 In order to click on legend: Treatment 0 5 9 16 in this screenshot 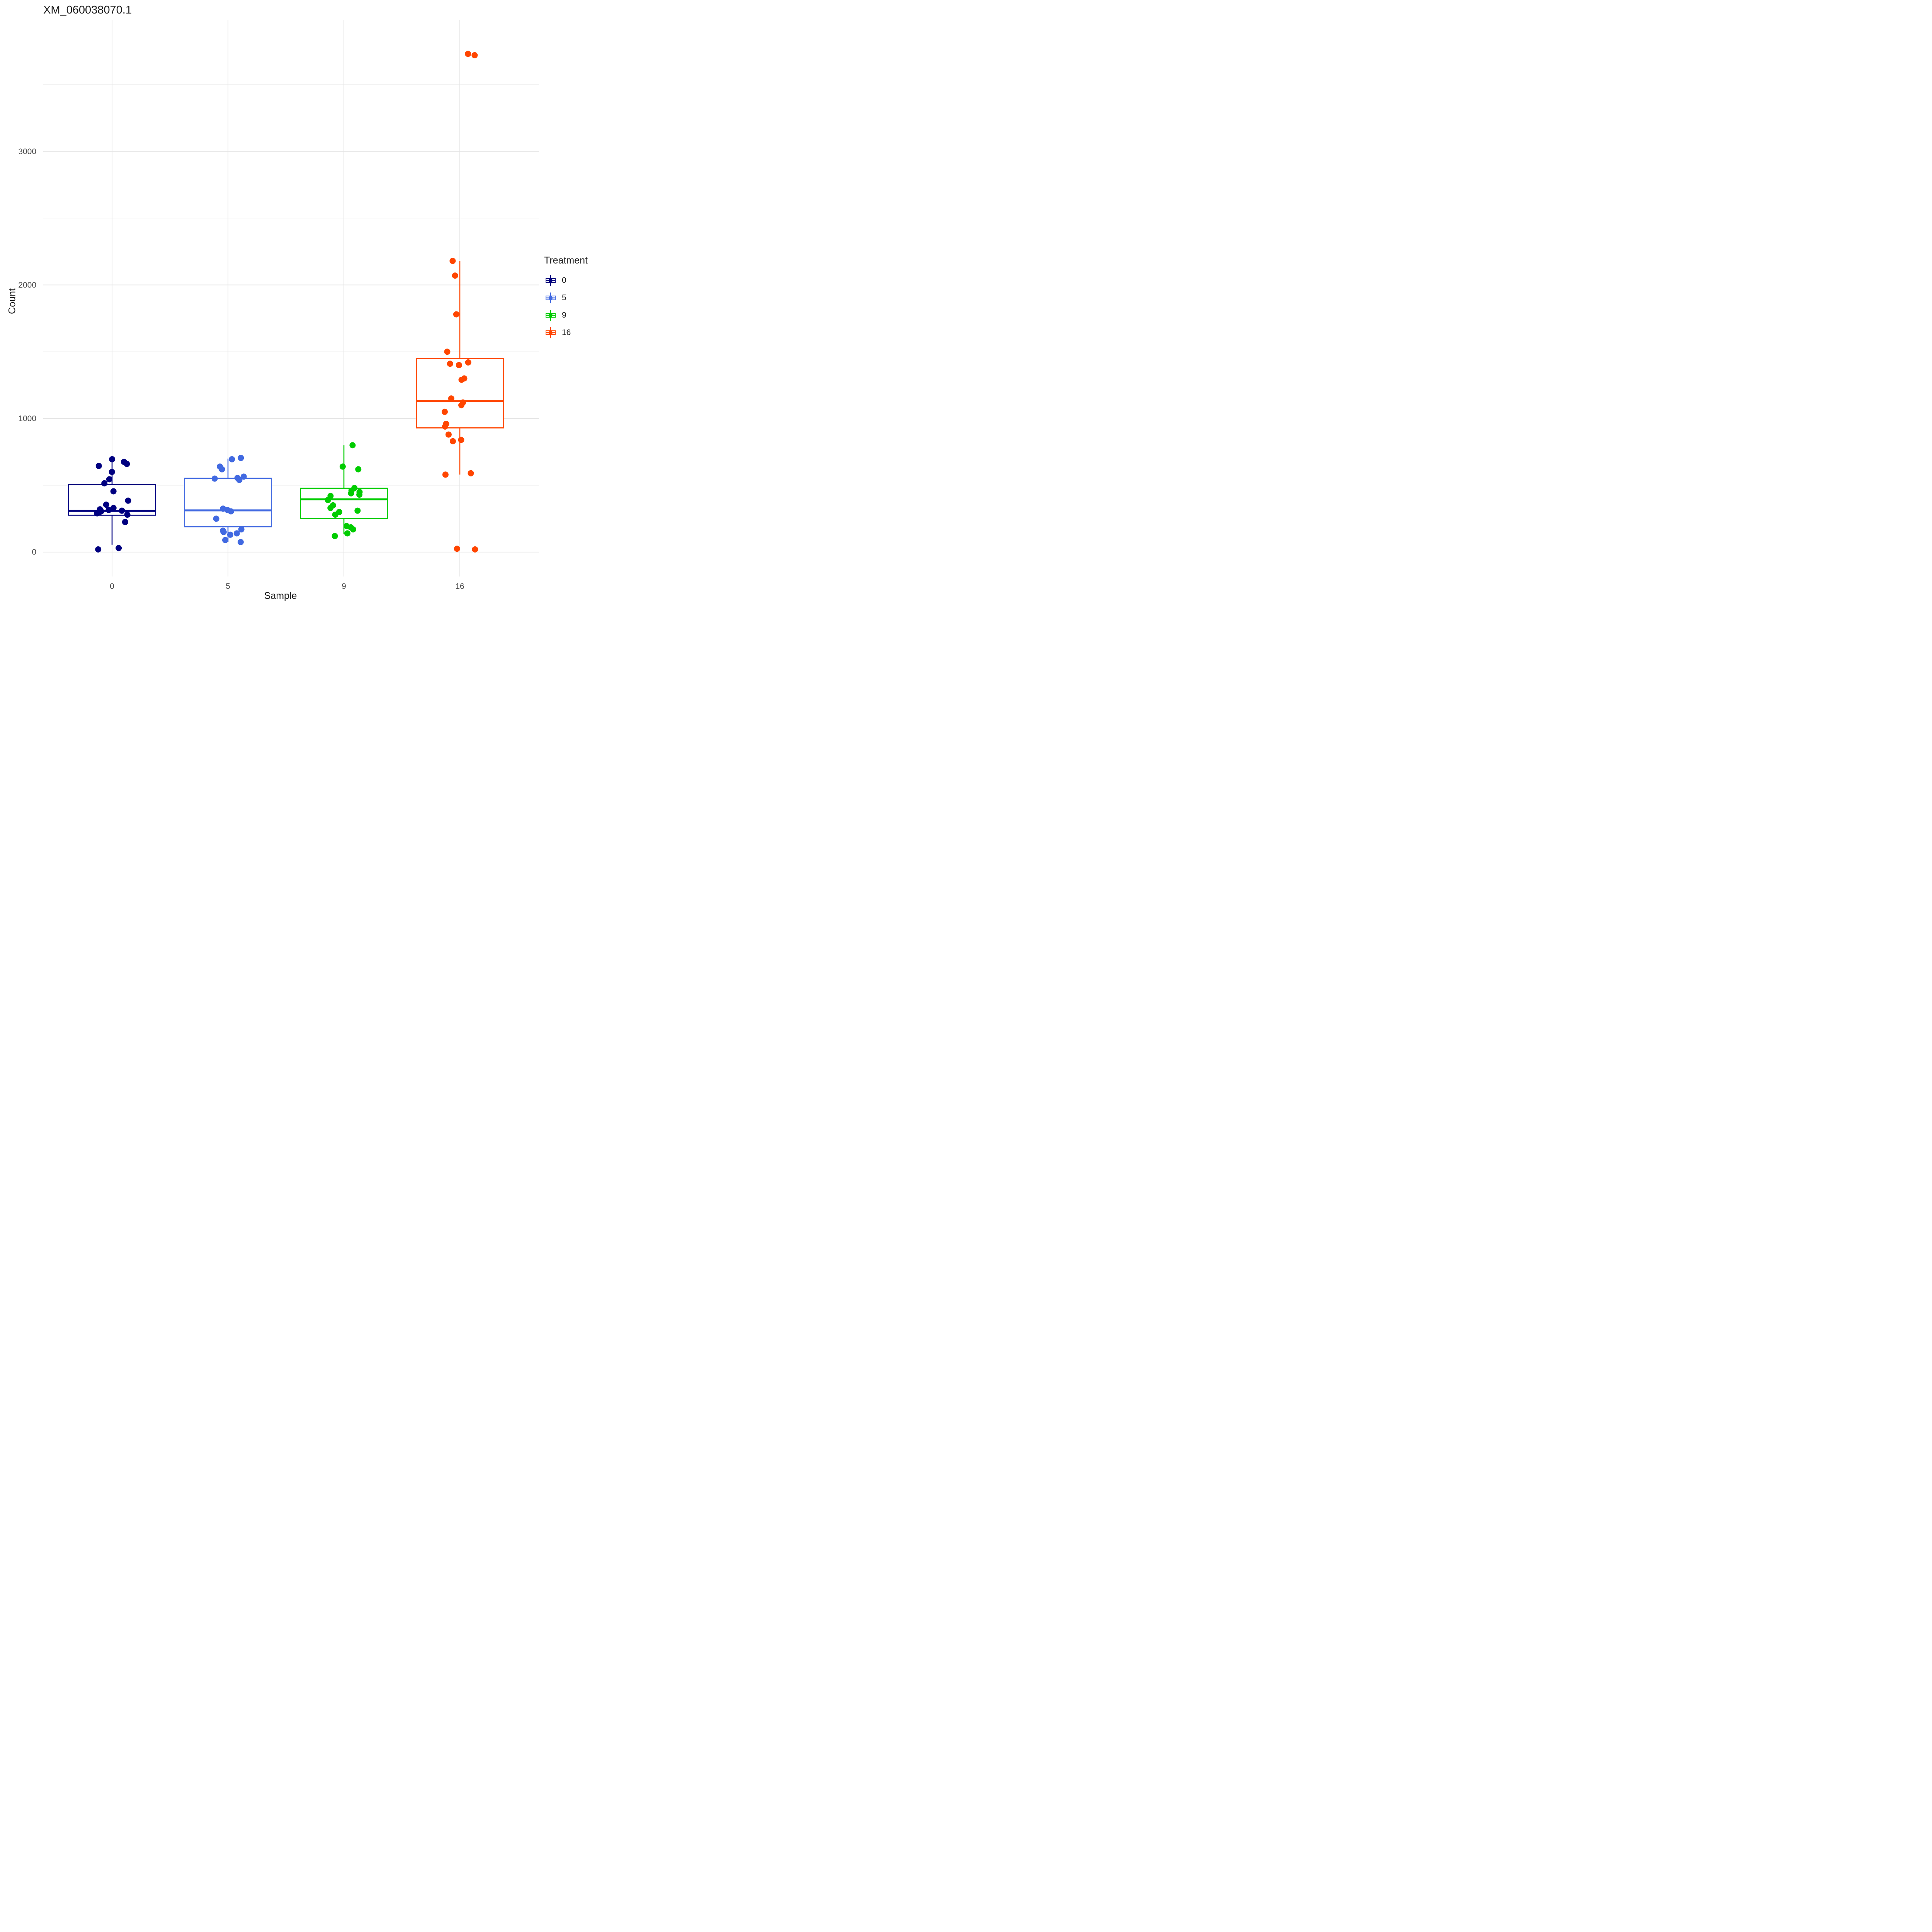, I will do `click(566, 298)`.